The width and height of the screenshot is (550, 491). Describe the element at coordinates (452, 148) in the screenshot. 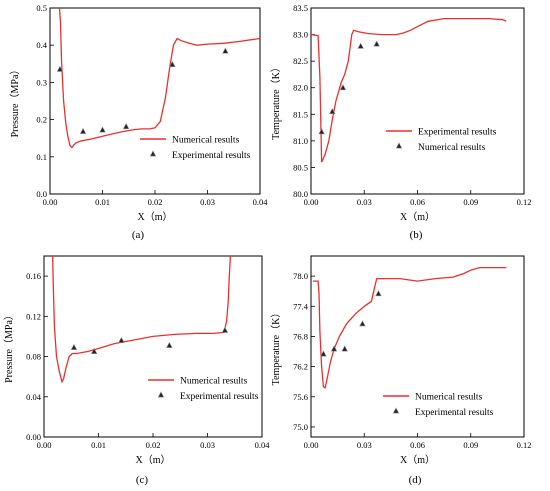

I see `legend-label-marker: Numerical results` at that location.